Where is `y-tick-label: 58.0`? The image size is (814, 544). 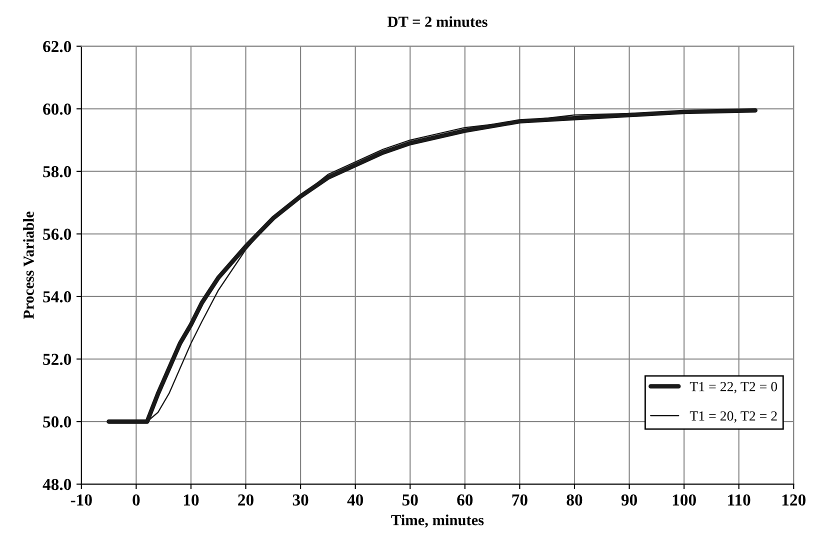 y-tick-label: 58.0 is located at coordinates (57, 172).